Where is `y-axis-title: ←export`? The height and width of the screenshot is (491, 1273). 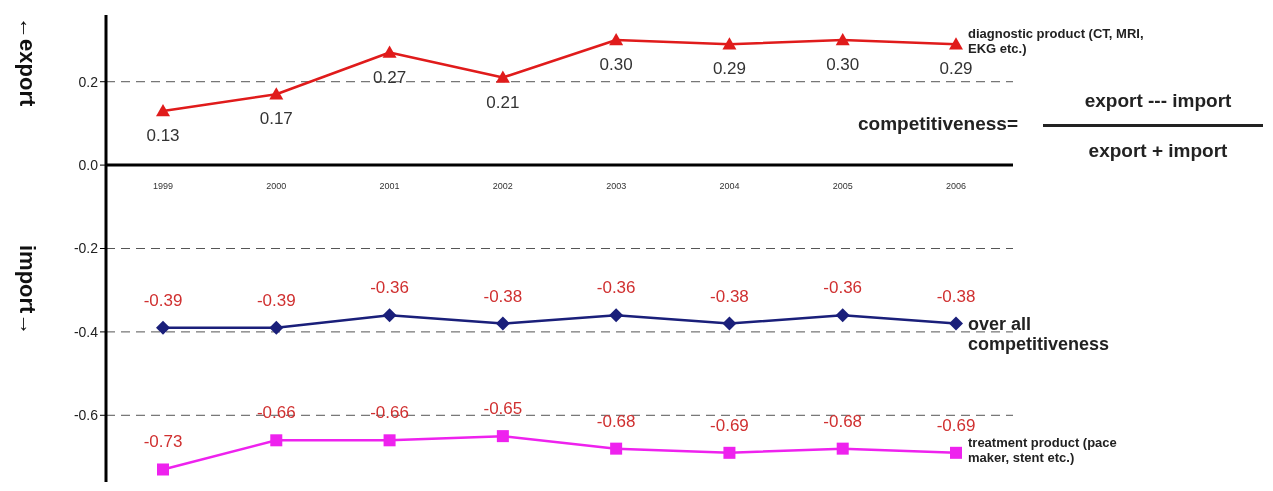
y-axis-title: ←export is located at coordinates (27, 62).